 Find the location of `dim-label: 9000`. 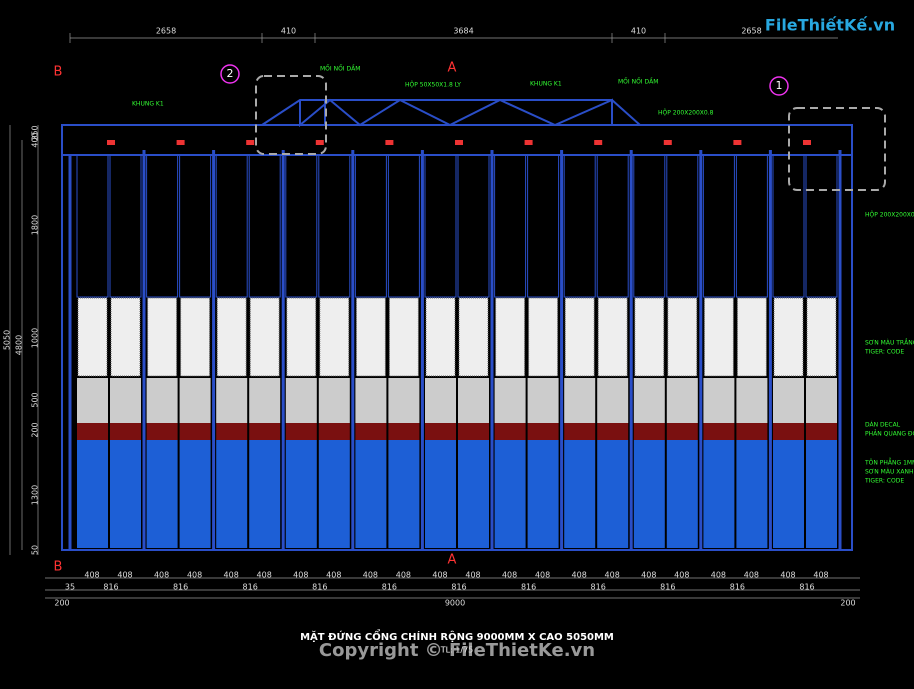

dim-label: 9000 is located at coordinates (455, 603).